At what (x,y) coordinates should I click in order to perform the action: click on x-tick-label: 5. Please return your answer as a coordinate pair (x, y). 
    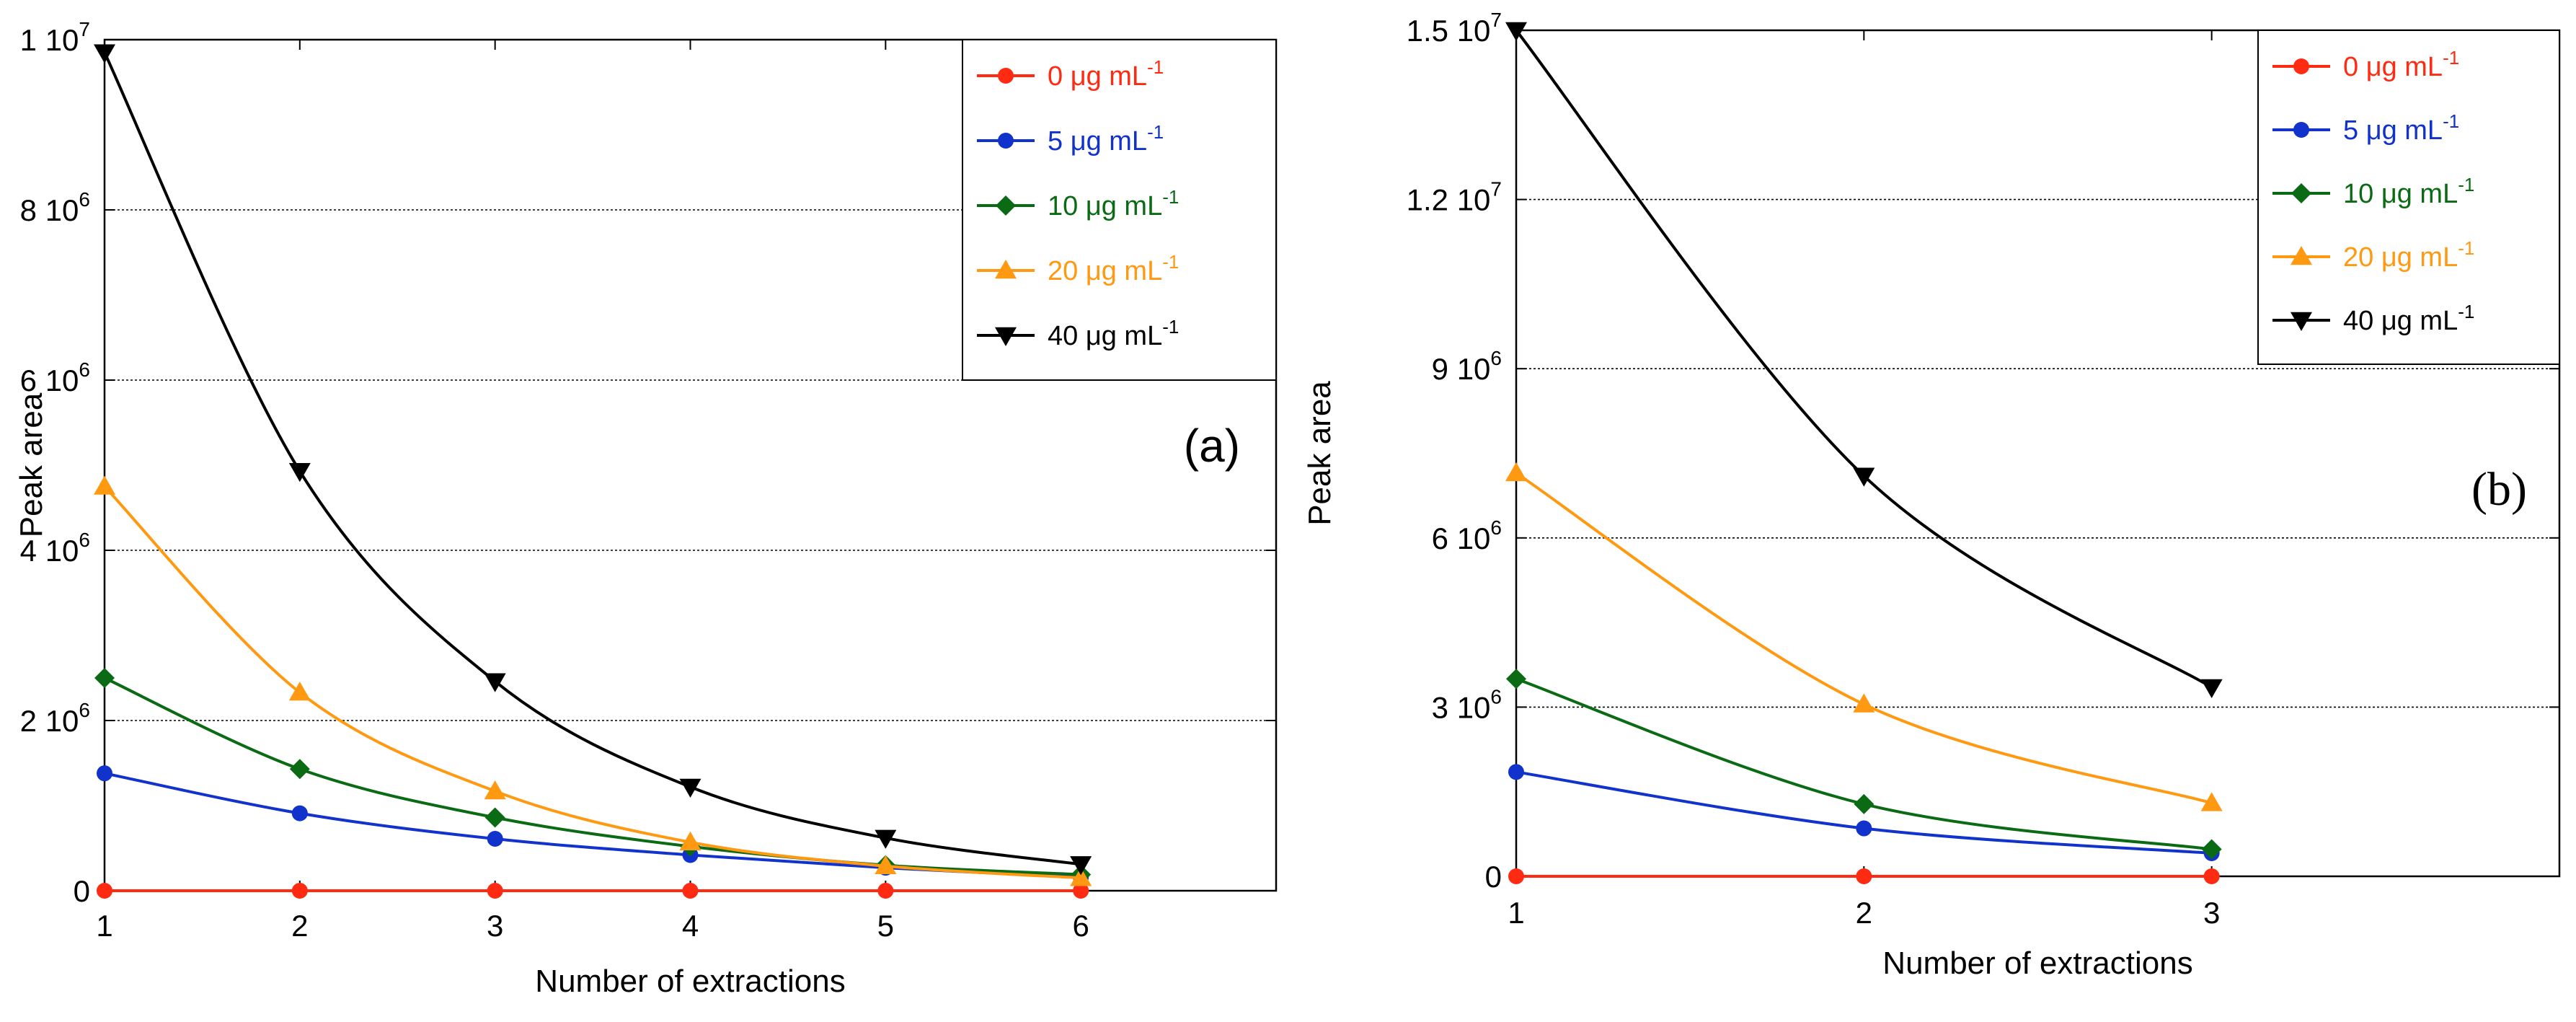
    Looking at the image, I should click on (885, 926).